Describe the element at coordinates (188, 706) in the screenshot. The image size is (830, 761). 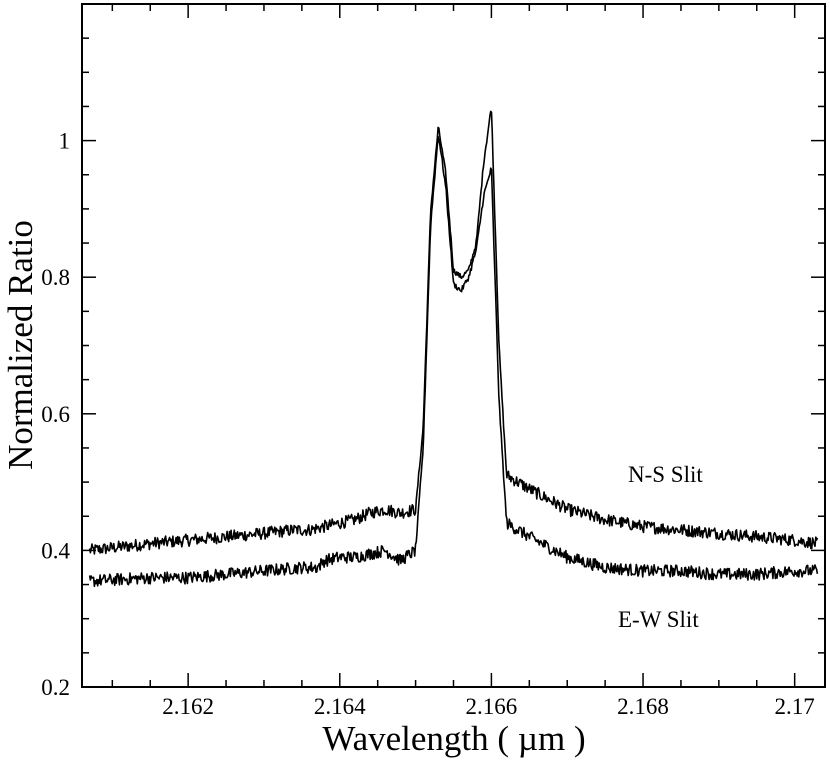
I see `x-tick-label: 2.162` at that location.